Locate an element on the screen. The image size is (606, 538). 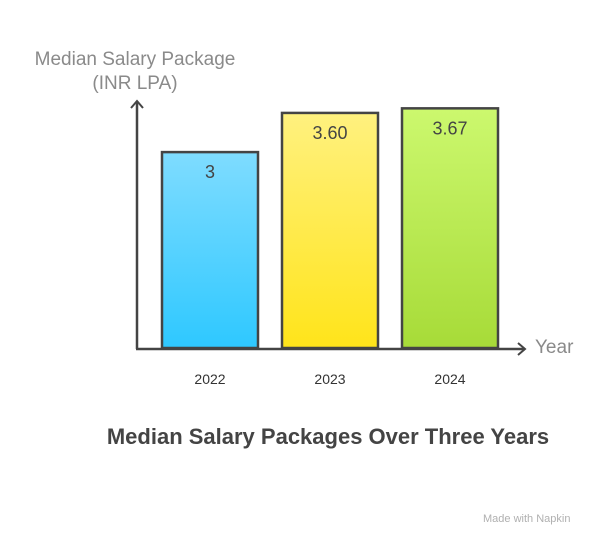
data-label: 3 is located at coordinates (210, 172).